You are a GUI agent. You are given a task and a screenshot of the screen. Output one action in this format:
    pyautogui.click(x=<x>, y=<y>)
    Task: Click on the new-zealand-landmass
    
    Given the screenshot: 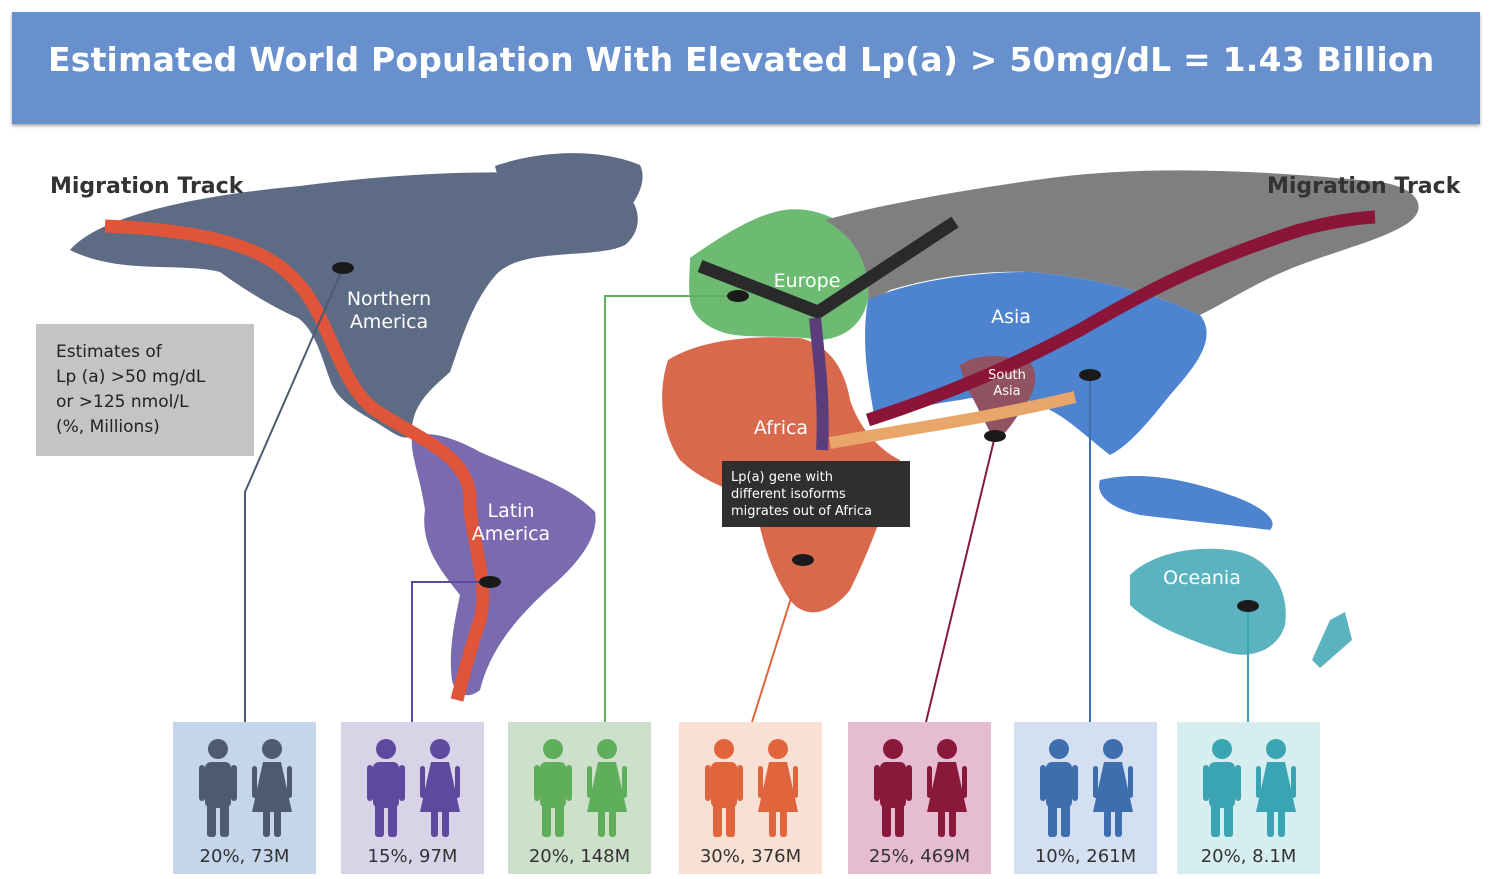 What is the action you would take?
    pyautogui.click(x=1332, y=640)
    